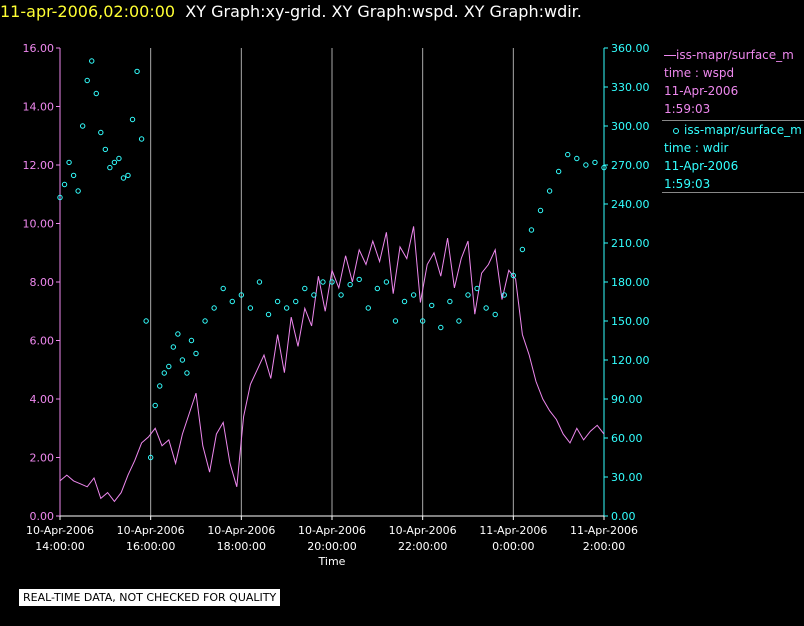 Image resolution: width=804 pixels, height=626 pixels. What do you see at coordinates (630, 243) in the screenshot?
I see `y-right-tick-label: 210.00` at bounding box center [630, 243].